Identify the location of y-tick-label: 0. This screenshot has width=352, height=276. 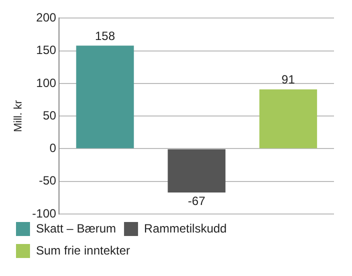
(53, 148).